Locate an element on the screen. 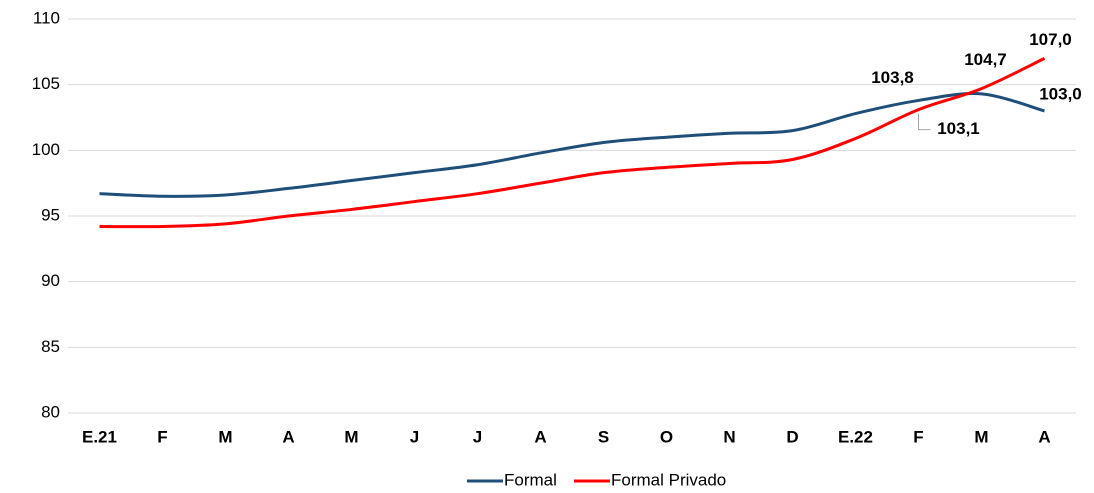  data-label: 107,0 is located at coordinates (1050, 39).